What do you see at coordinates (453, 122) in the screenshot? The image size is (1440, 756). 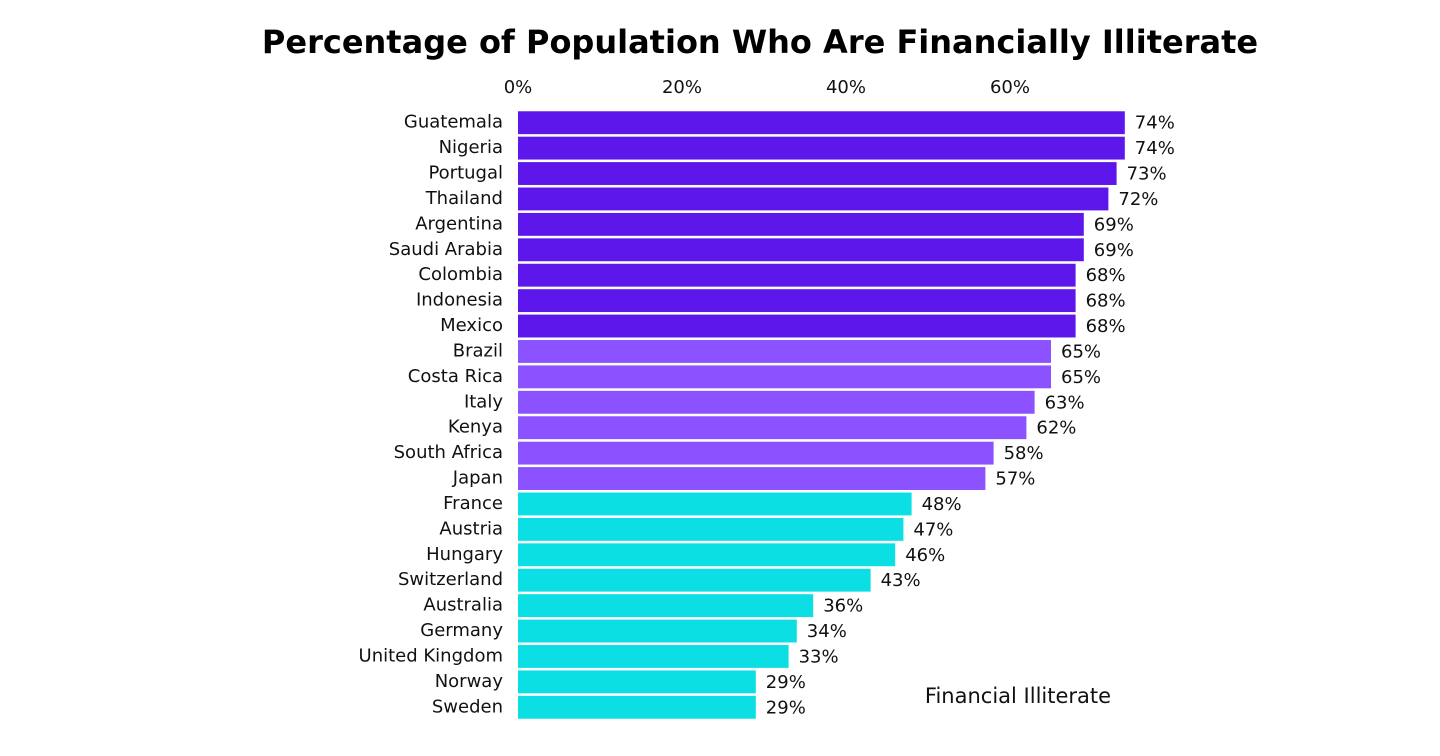 I see `y-tick-label: Guatemala` at bounding box center [453, 122].